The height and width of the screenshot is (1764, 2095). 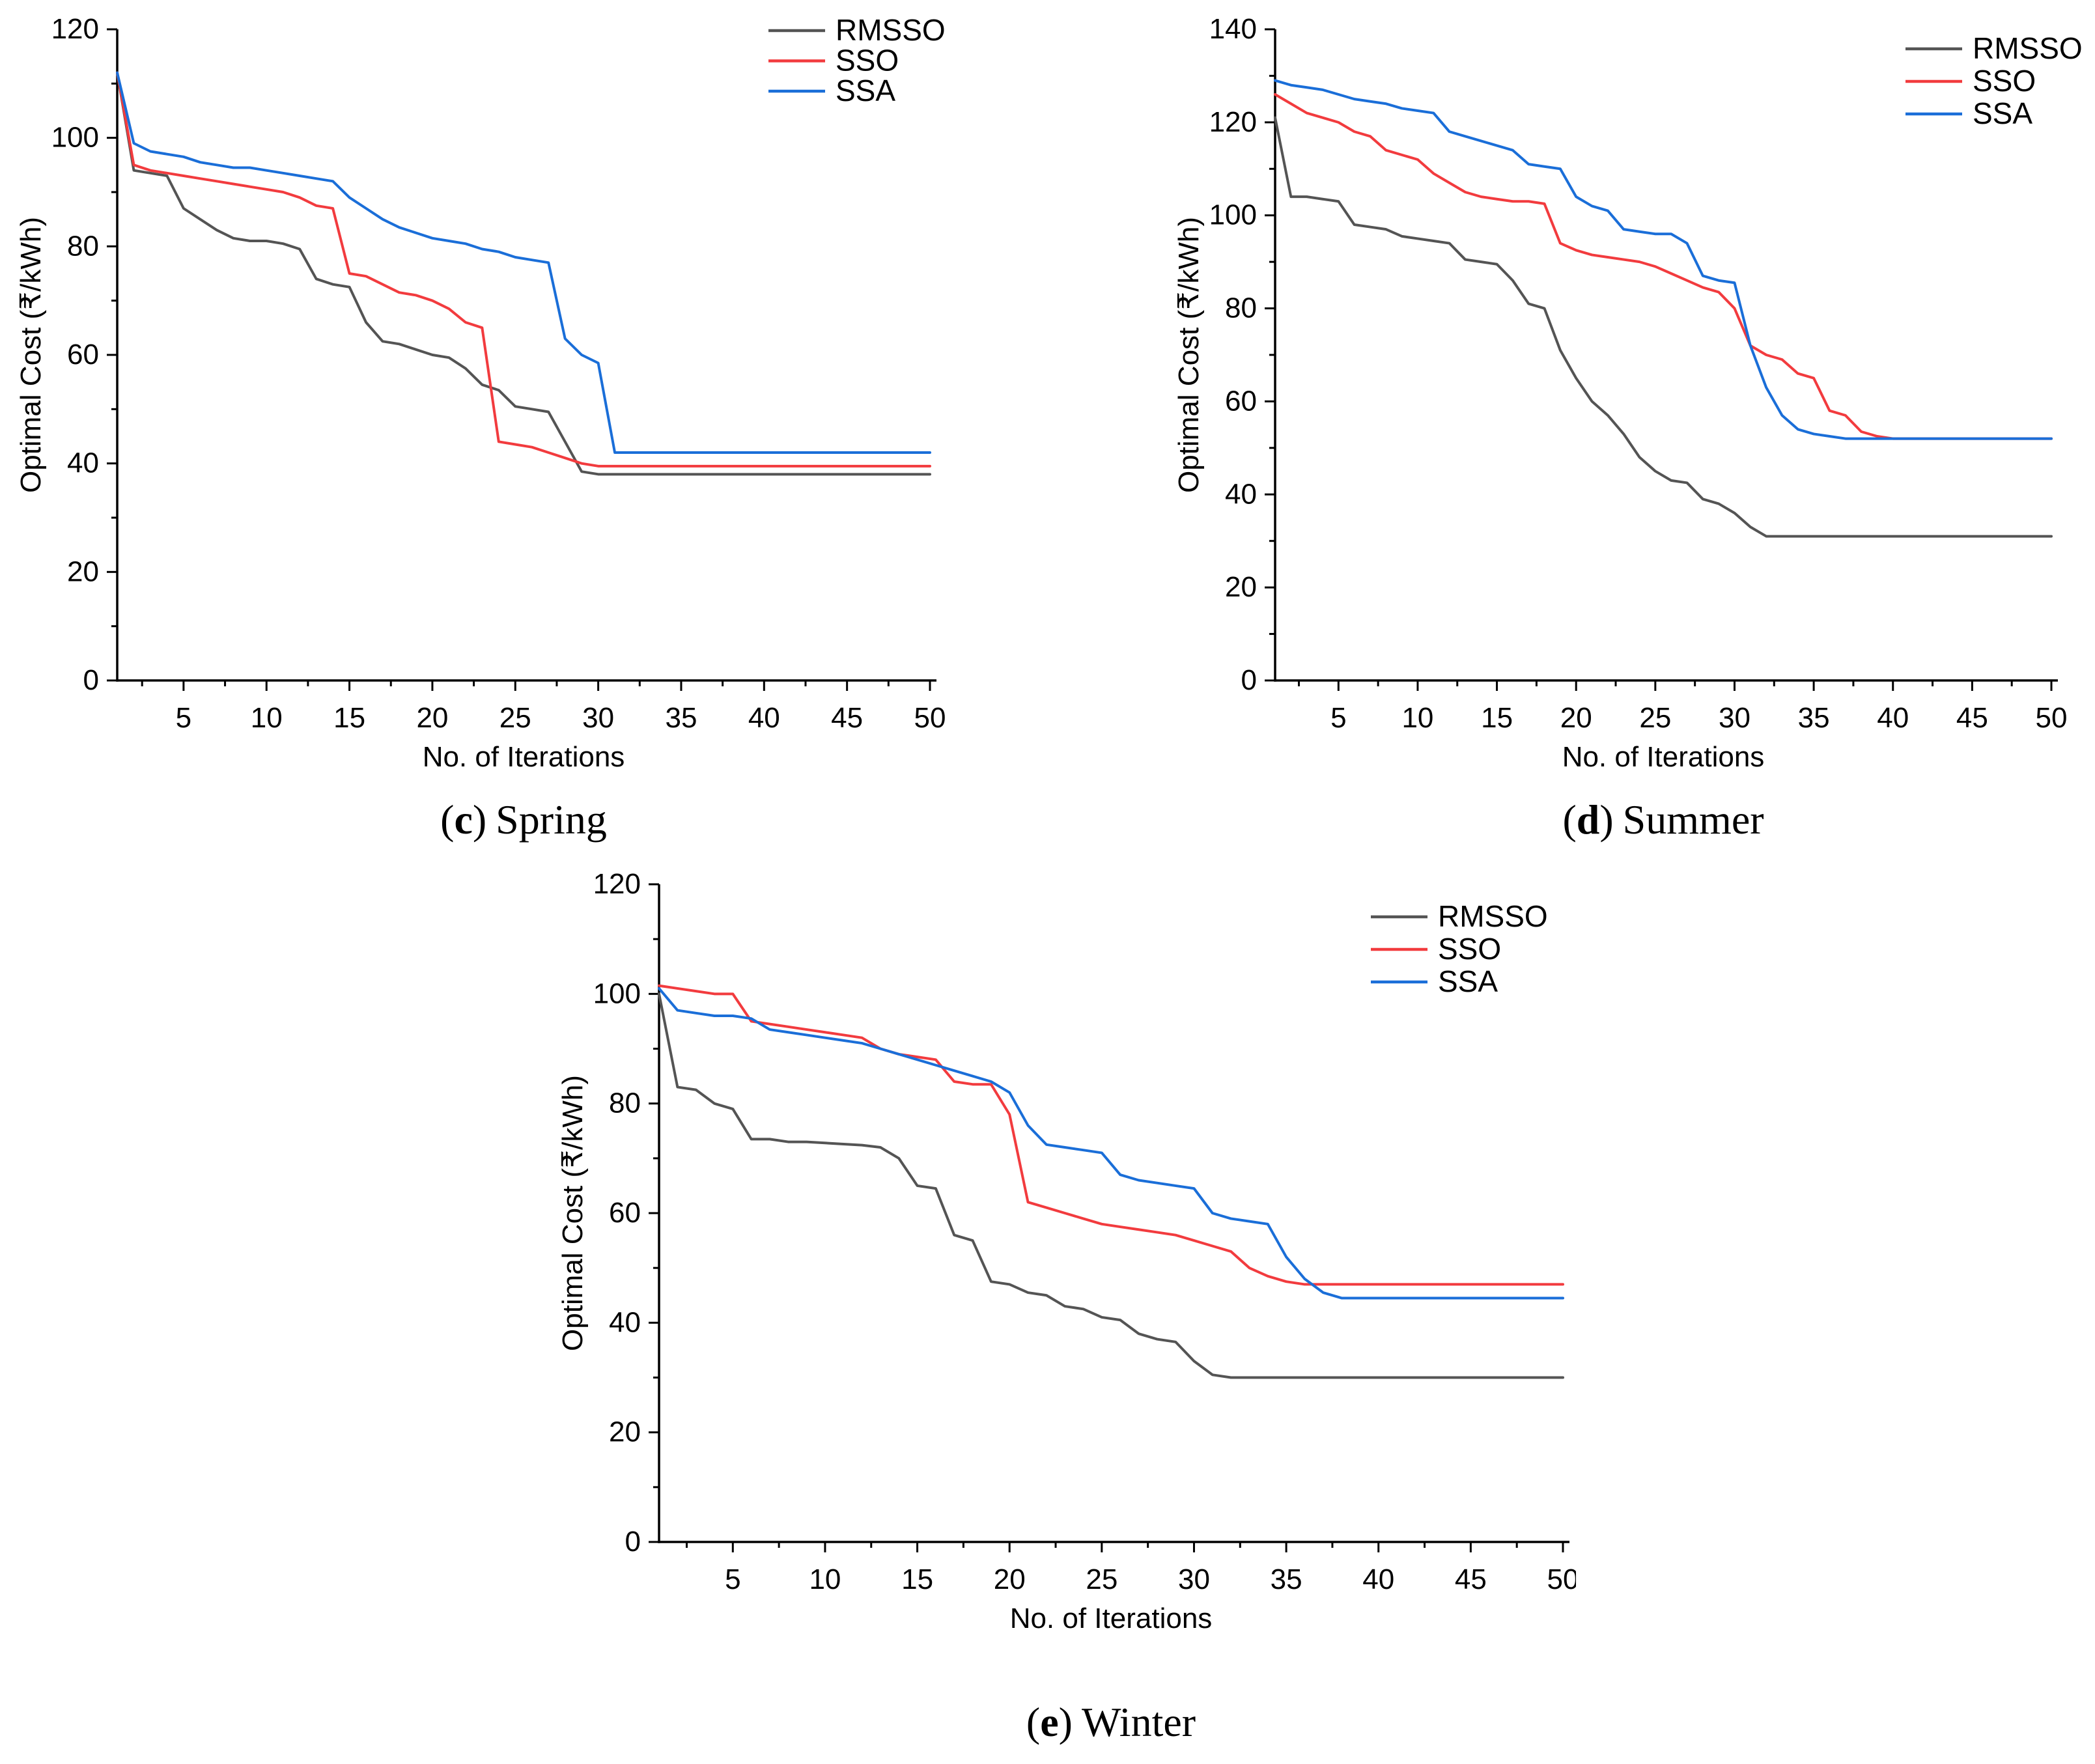 I want to click on y-tick-label: 120, so click(x=75, y=29).